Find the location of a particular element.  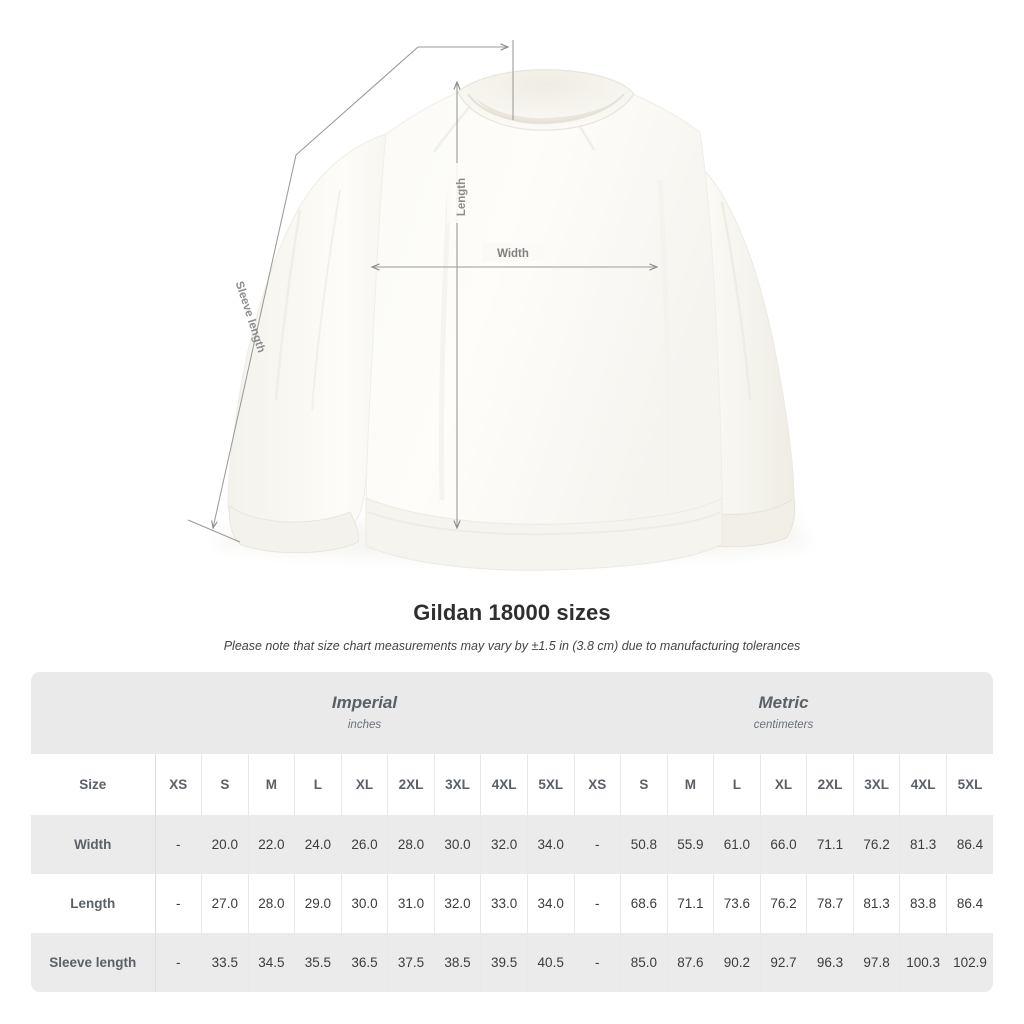

size-header-imperial-m: M is located at coordinates (272, 784).